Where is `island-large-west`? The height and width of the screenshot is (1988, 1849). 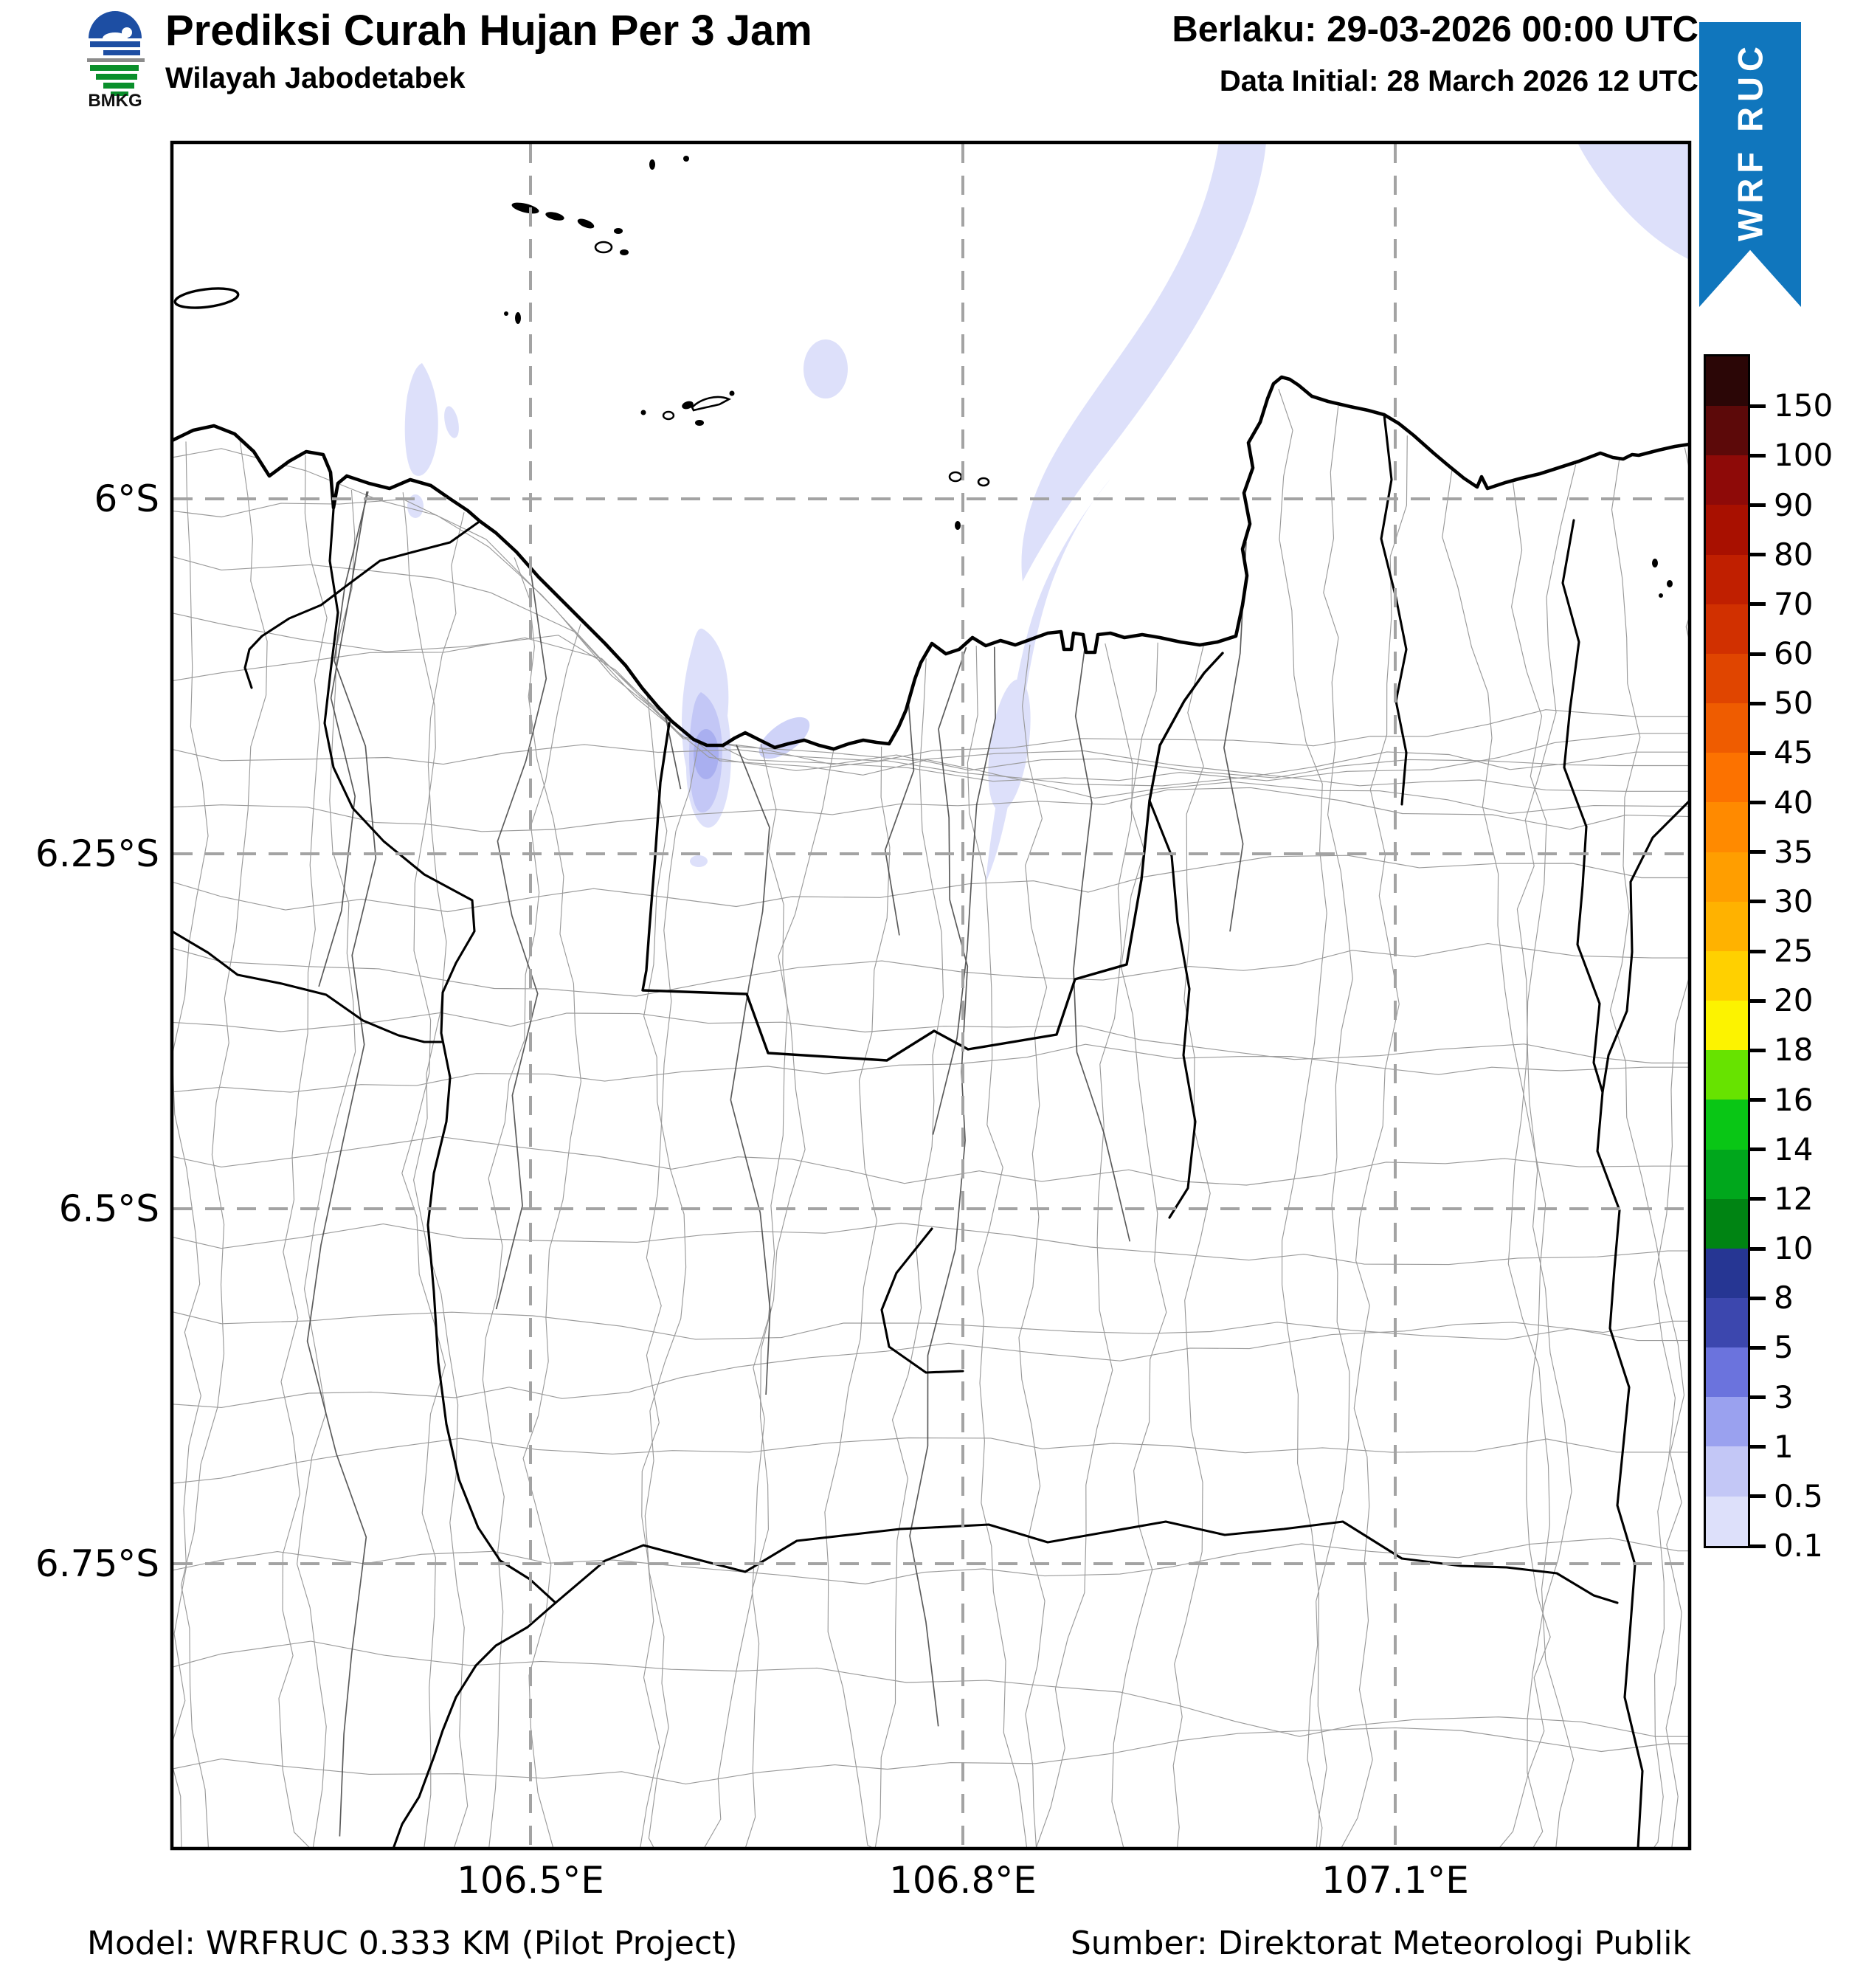 island-large-west is located at coordinates (206, 298).